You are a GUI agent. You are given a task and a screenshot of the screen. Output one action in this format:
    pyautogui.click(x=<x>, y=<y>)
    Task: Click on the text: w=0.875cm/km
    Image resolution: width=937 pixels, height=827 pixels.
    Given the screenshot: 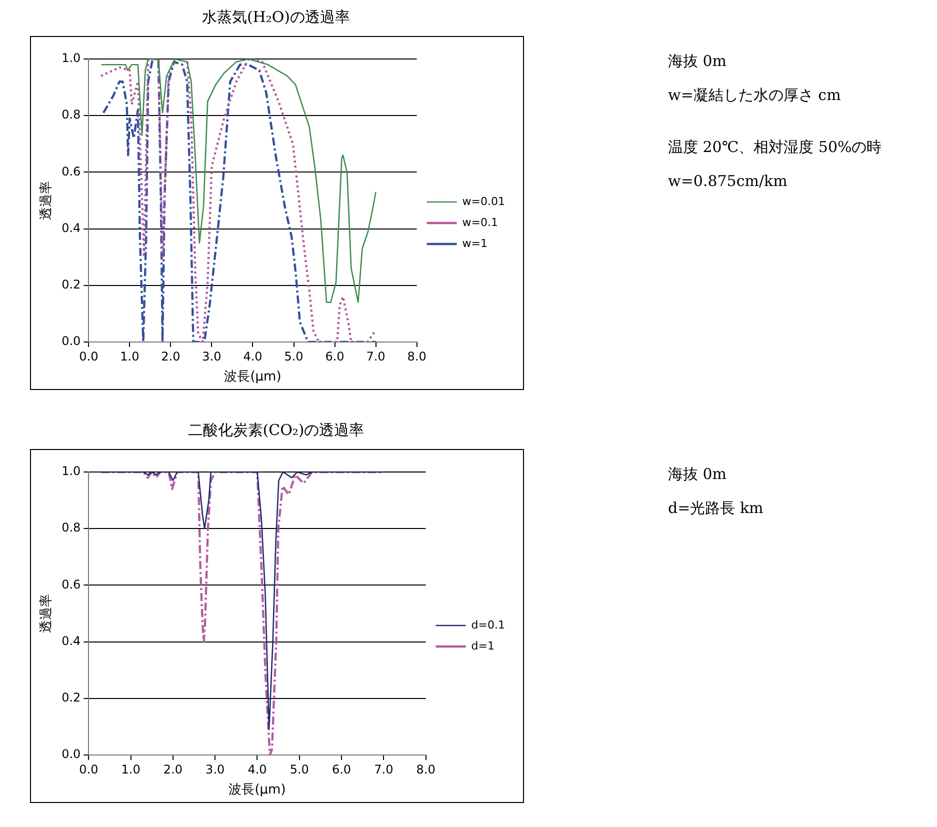 What is the action you would take?
    pyautogui.click(x=728, y=181)
    